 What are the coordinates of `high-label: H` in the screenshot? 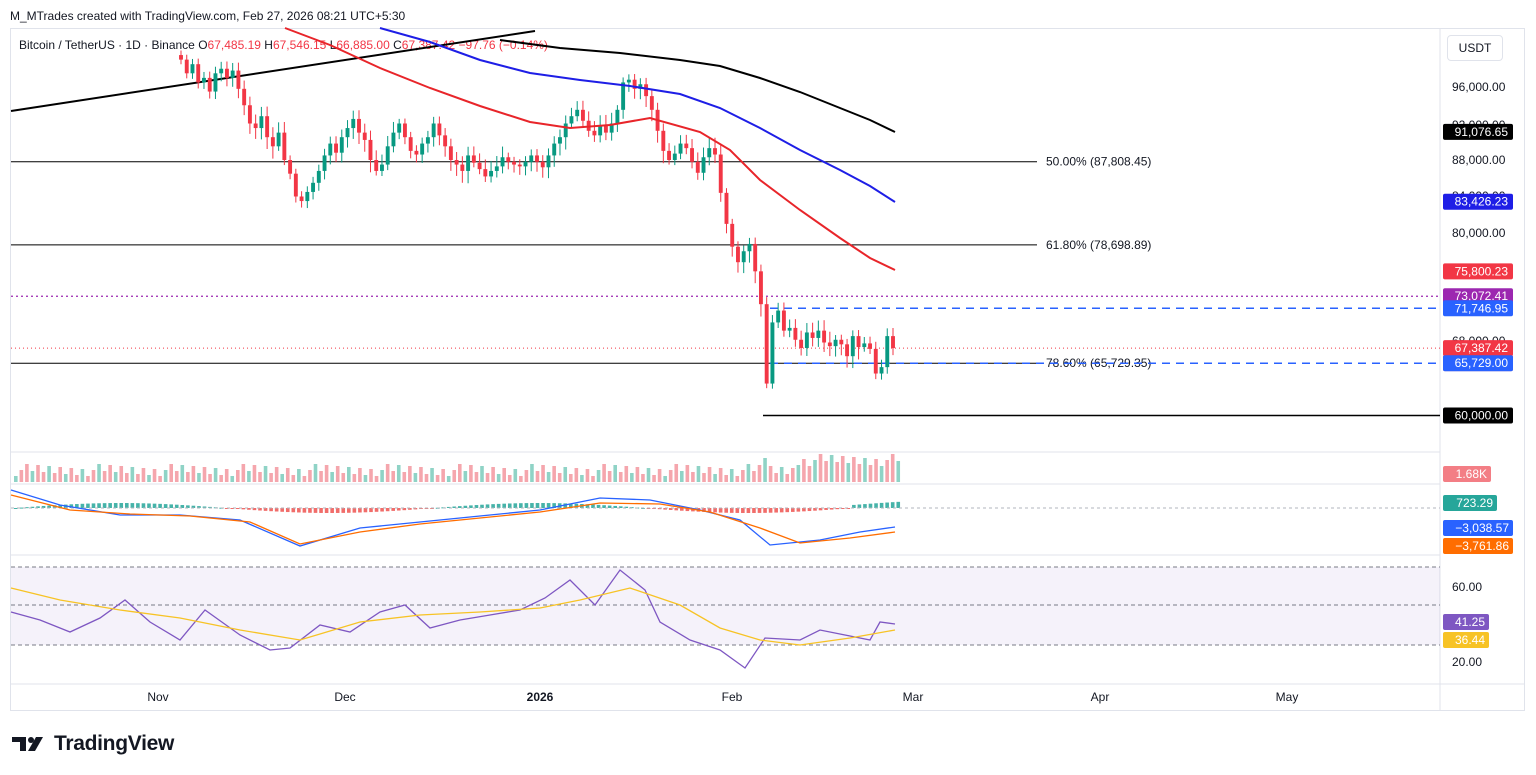 It's located at (268, 45).